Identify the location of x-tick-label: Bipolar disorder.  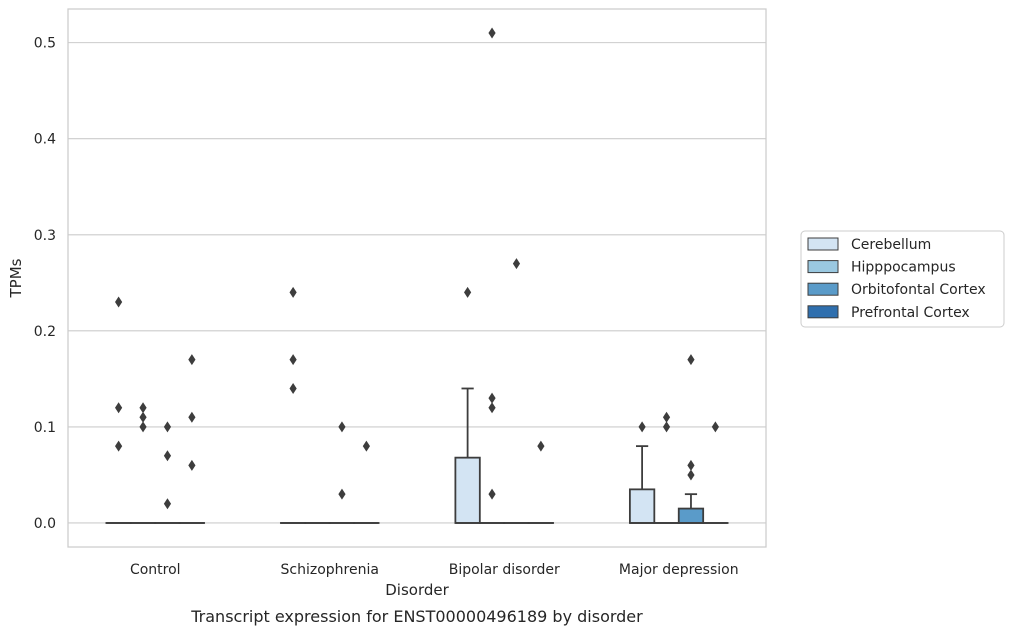
(504, 570).